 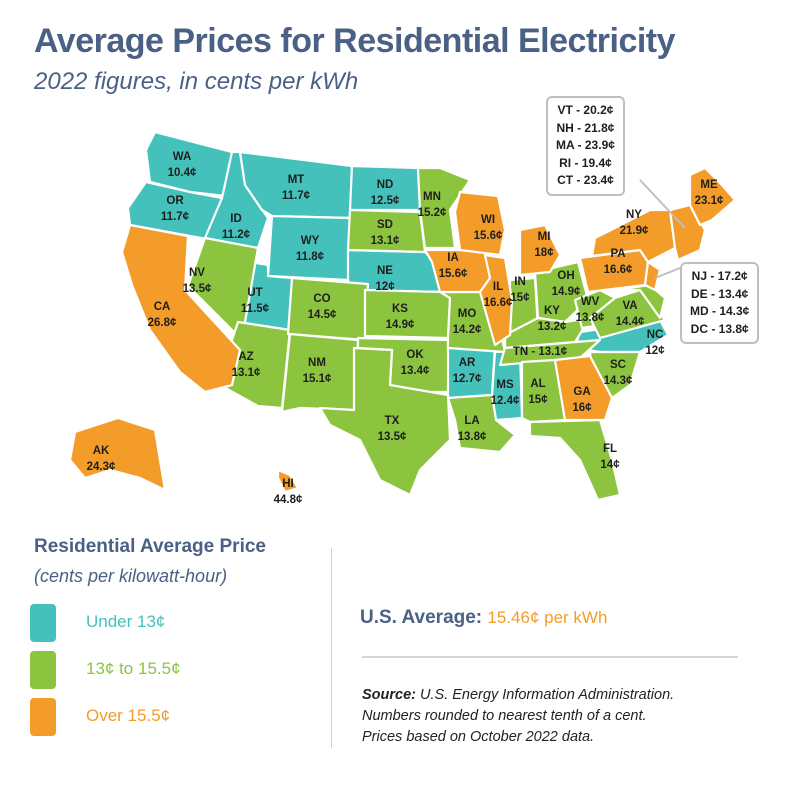 What do you see at coordinates (480, 223) in the screenshot?
I see `state-wi` at bounding box center [480, 223].